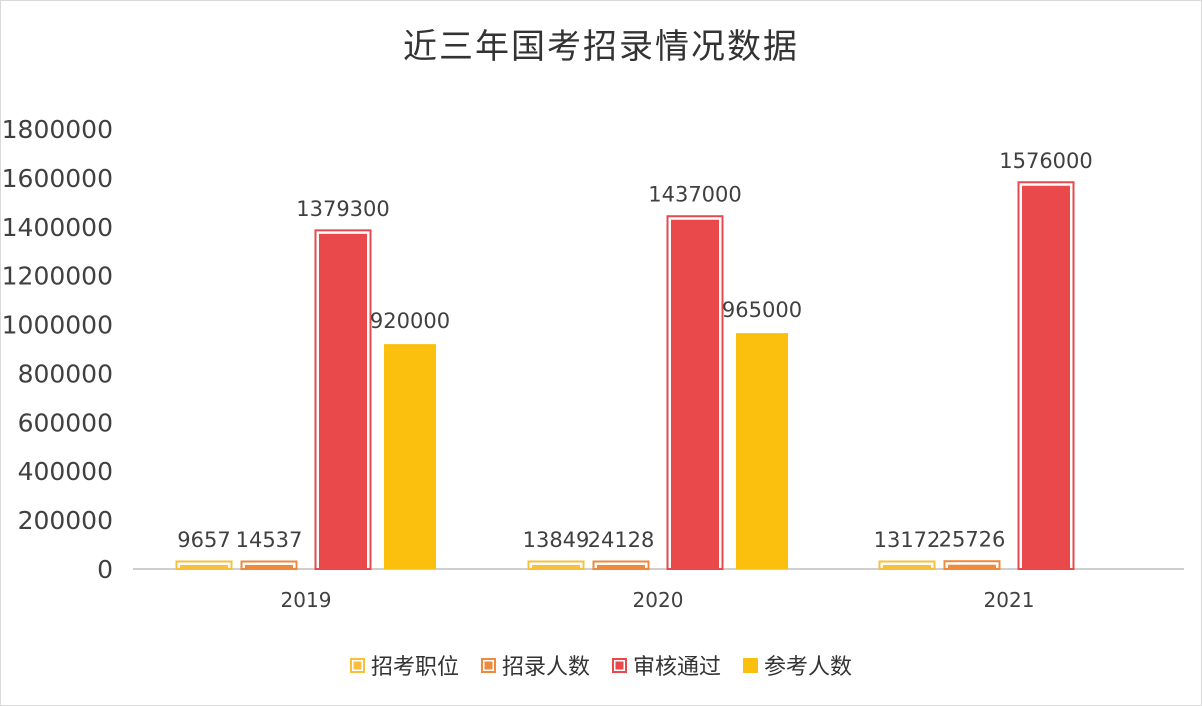 The width and height of the screenshot is (1202, 706). What do you see at coordinates (621, 540) in the screenshot?
I see `data-label: 24128` at bounding box center [621, 540].